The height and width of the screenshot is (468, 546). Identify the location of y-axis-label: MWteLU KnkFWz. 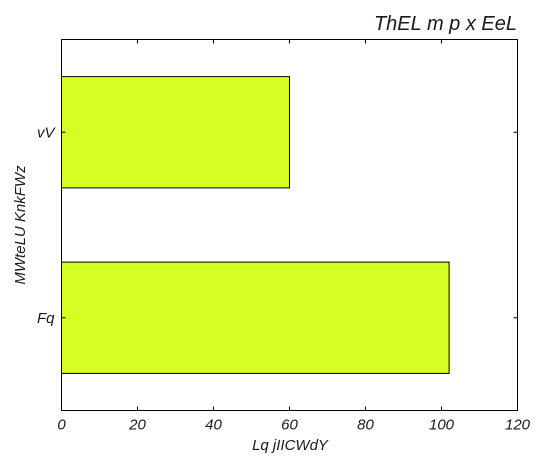
(20, 225).